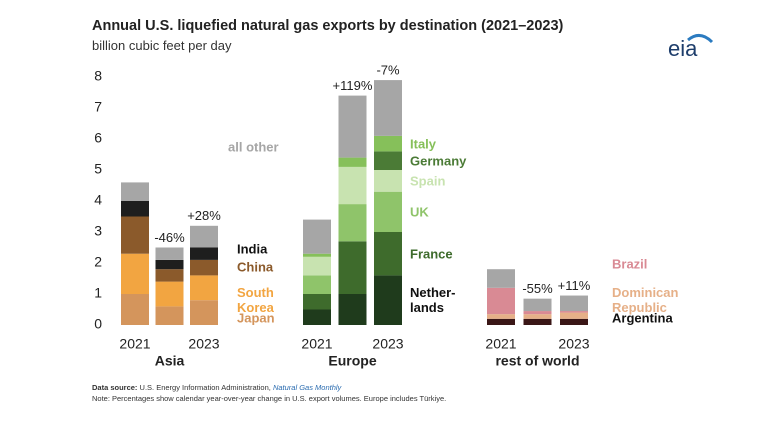  What do you see at coordinates (433, 300) in the screenshot?
I see `legend-label: Nether- lands` at bounding box center [433, 300].